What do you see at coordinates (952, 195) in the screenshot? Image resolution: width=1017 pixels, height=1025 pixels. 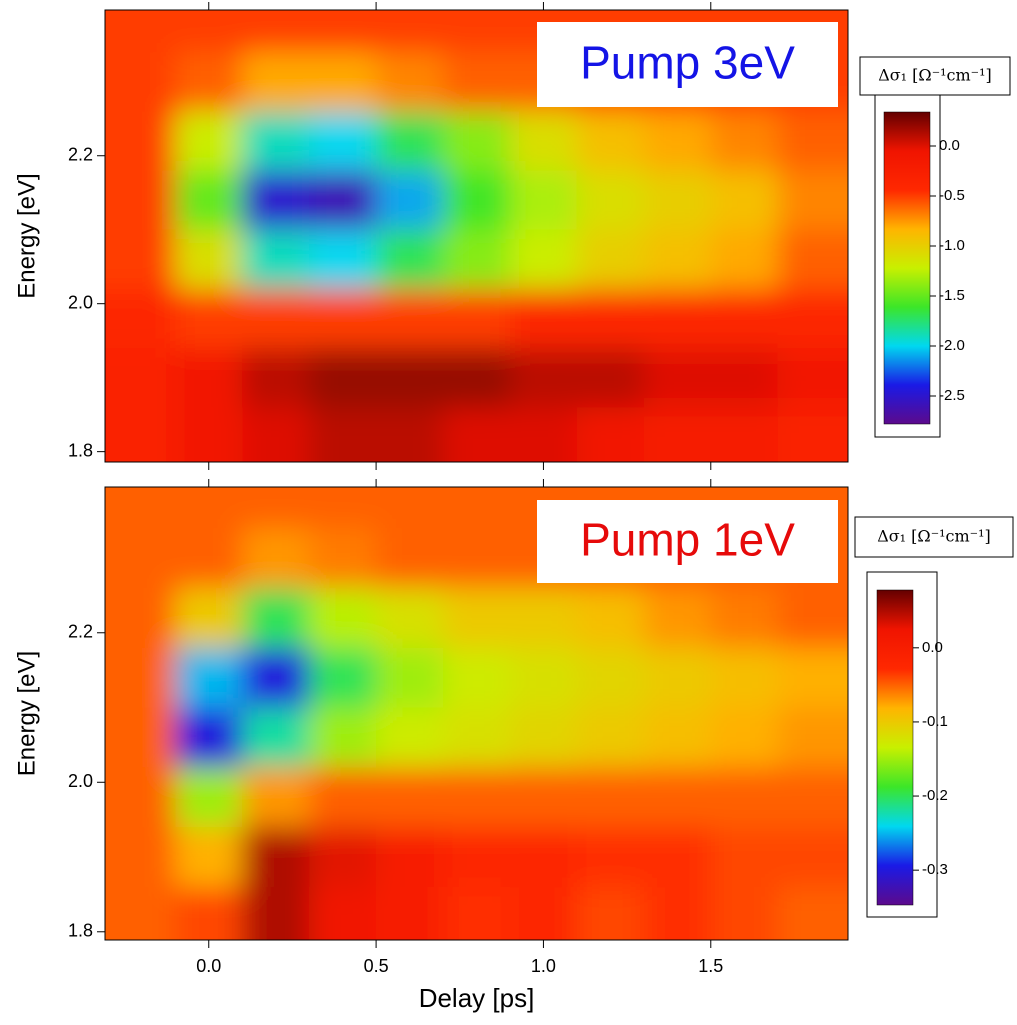 I see `colorbar-tick-label: -0.5` at bounding box center [952, 195].